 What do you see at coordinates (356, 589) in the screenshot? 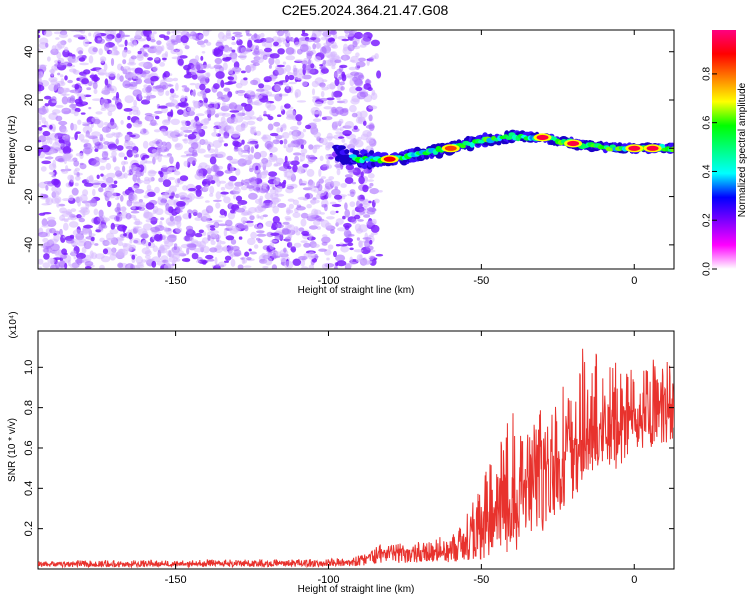
I see `snr-x-axis-label: Height of straight line (km)` at bounding box center [356, 589].